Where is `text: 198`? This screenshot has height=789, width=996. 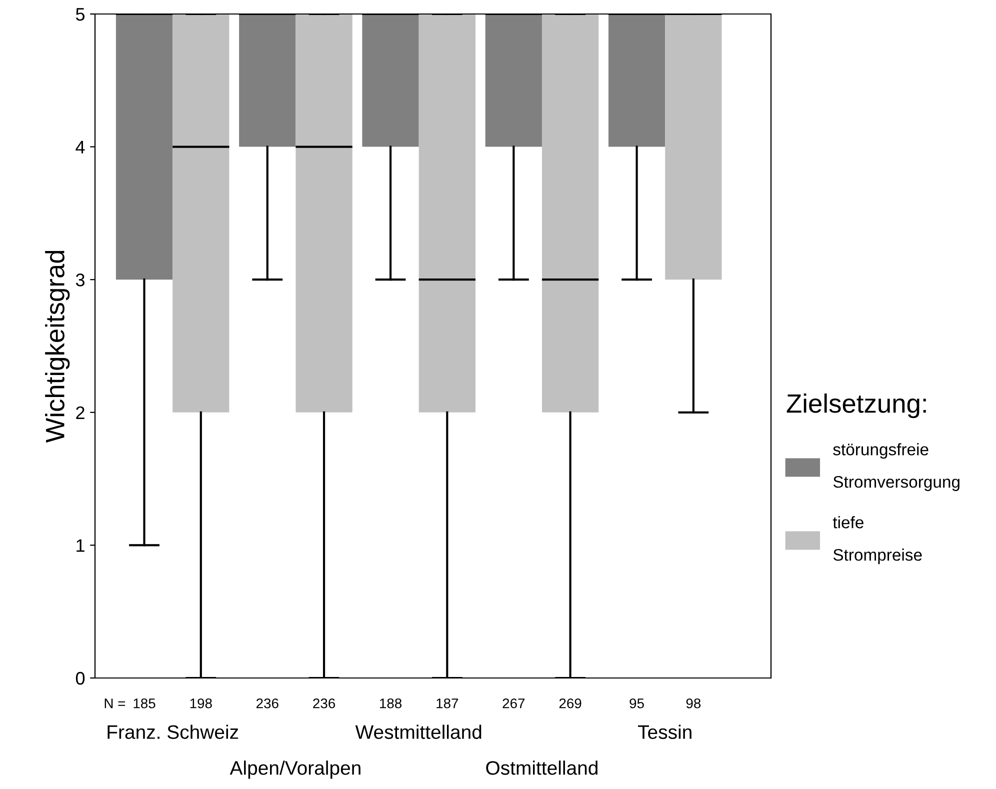
text: 198 is located at coordinates (201, 703).